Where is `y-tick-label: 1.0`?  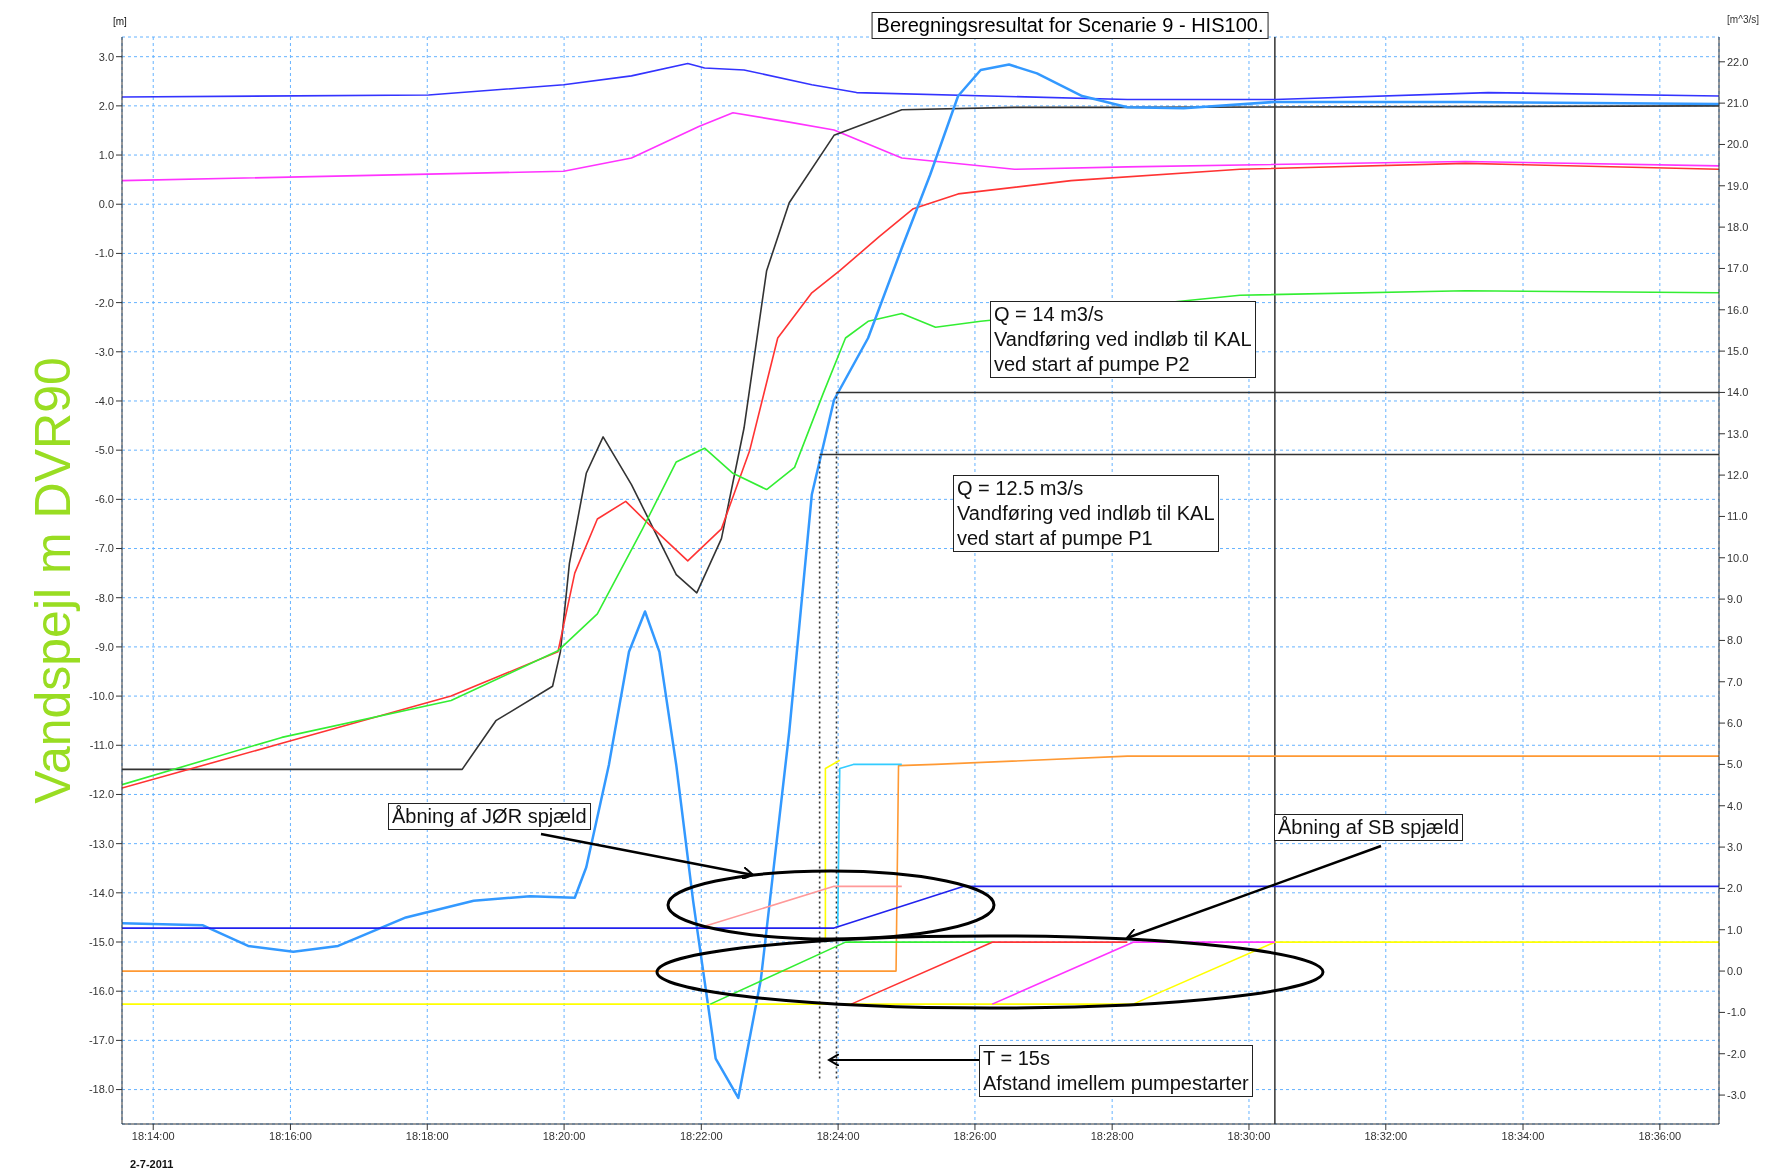
y-tick-label: 1.0 is located at coordinates (106, 154).